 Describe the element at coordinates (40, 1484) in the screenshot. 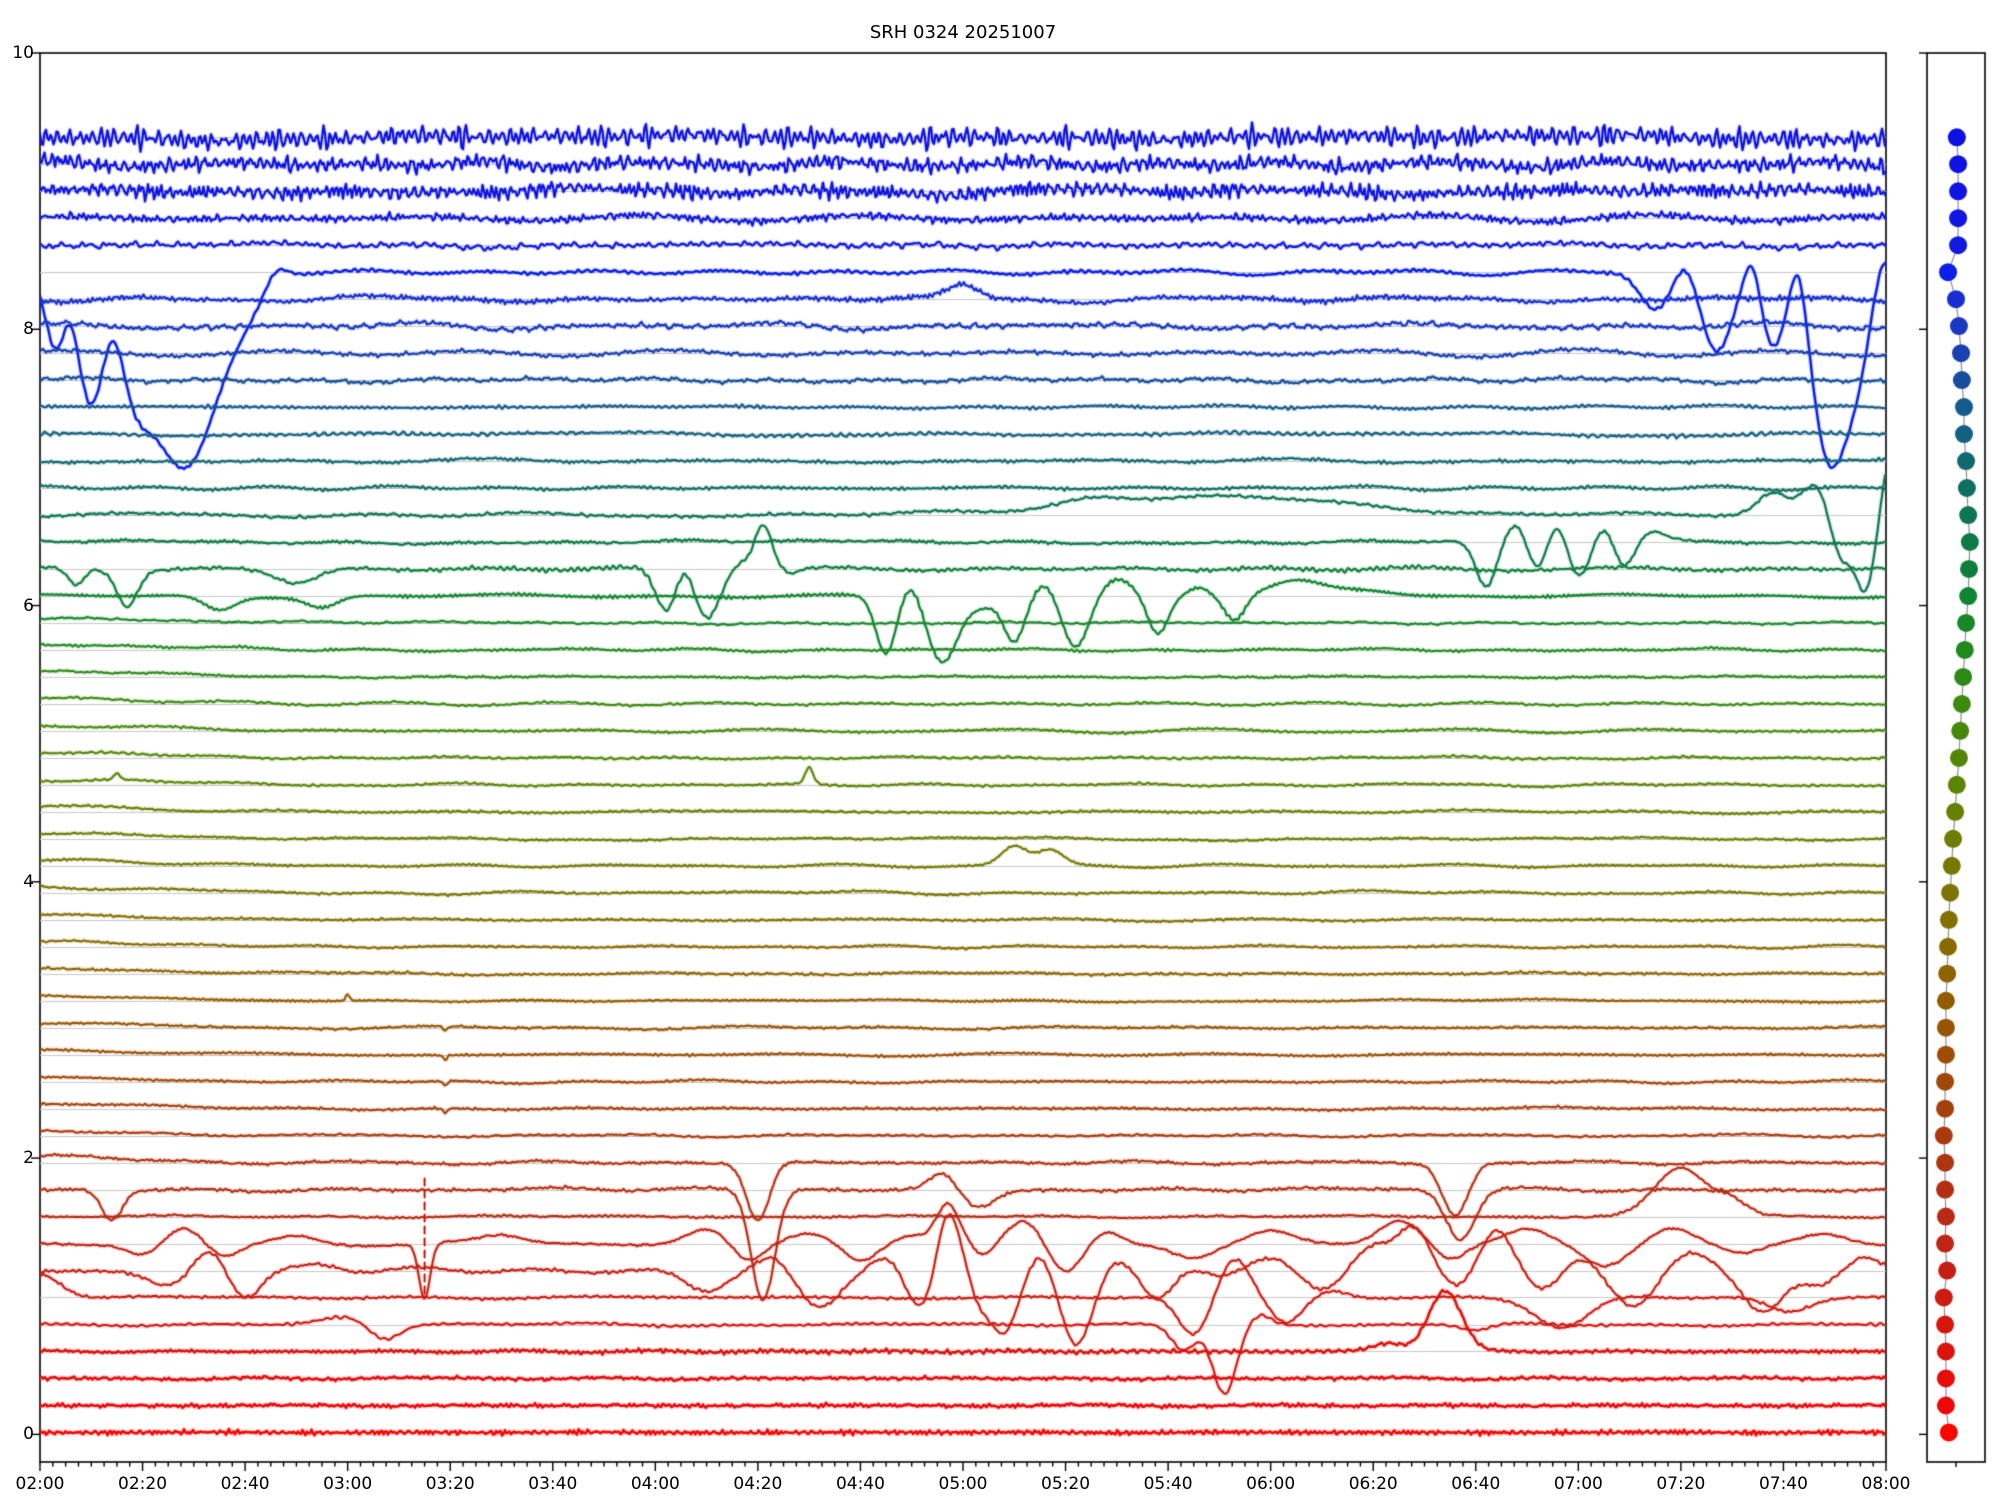

I see `x-tick-label: 02:00` at that location.